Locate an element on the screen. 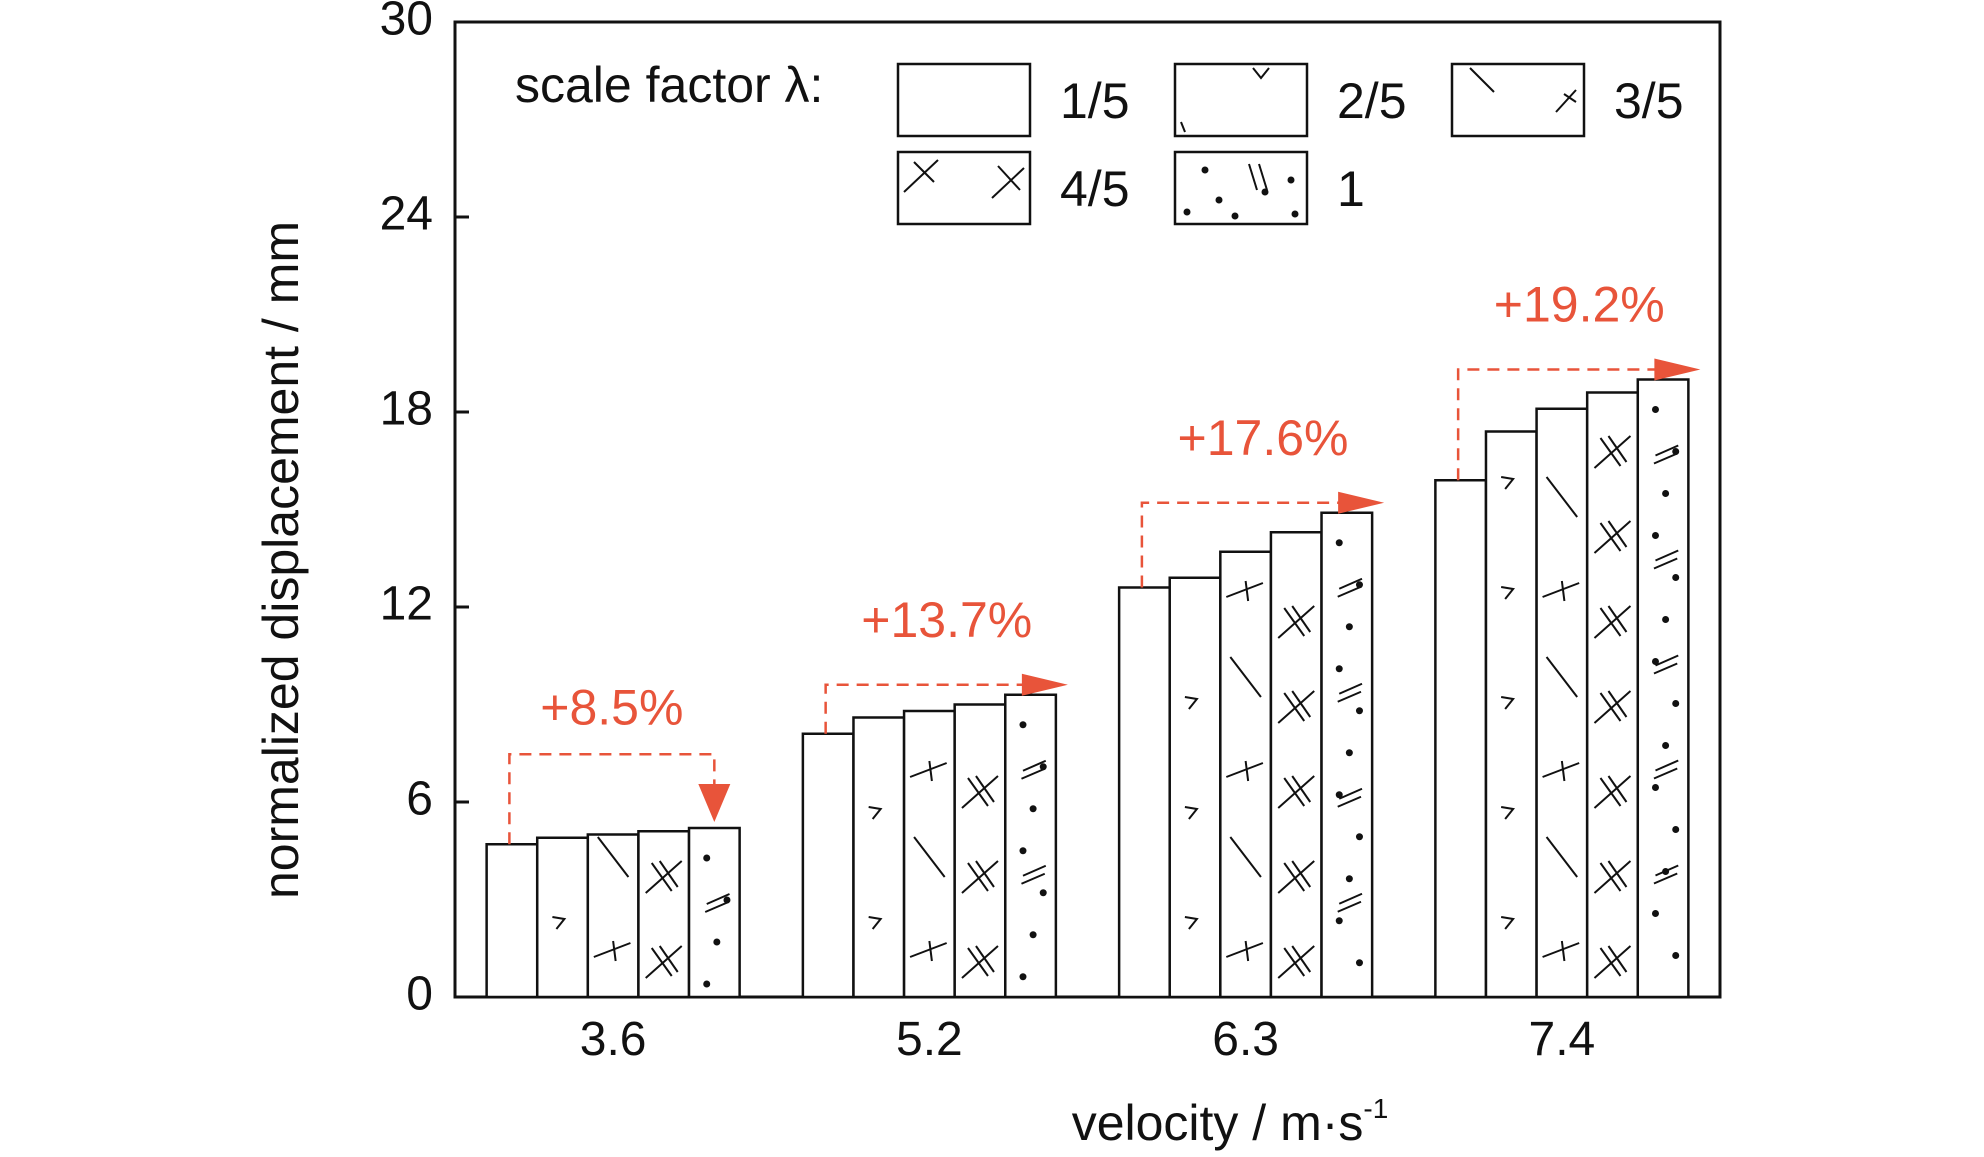 The width and height of the screenshot is (1984, 1157). x-axis: 3.6 5.2 6.3 7.4 is located at coordinates (1087, 1039).